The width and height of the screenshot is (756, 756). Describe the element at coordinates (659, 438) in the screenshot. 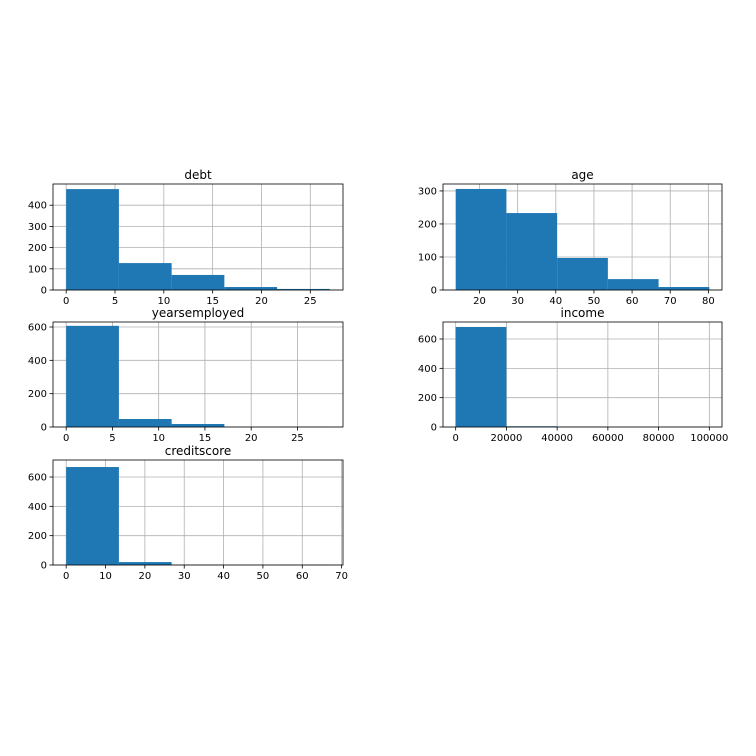

I see `x-tick-label: 80000` at that location.